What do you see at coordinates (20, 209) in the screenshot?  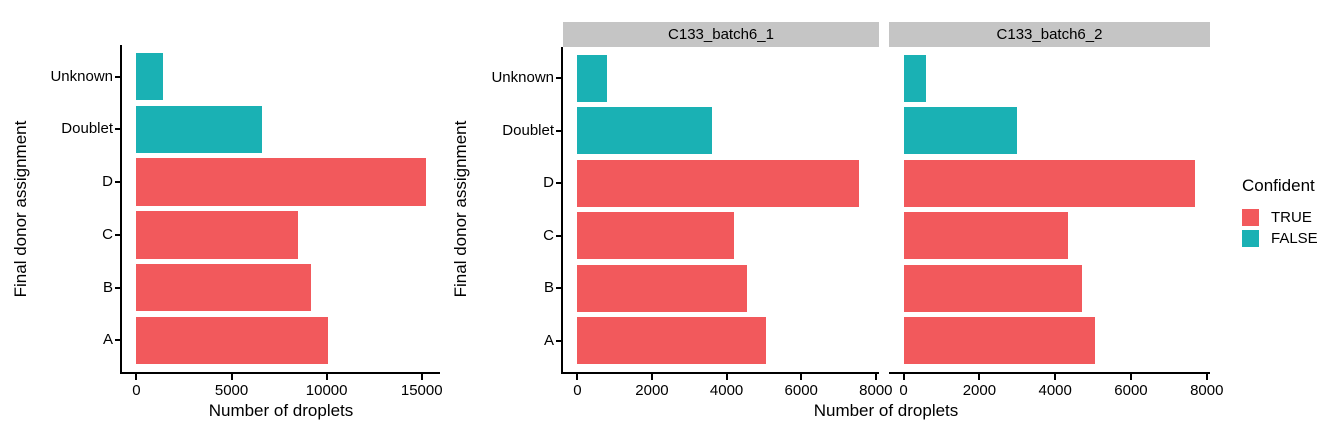 I see `combined-y-axis-title: Final donor assignment` at bounding box center [20, 209].